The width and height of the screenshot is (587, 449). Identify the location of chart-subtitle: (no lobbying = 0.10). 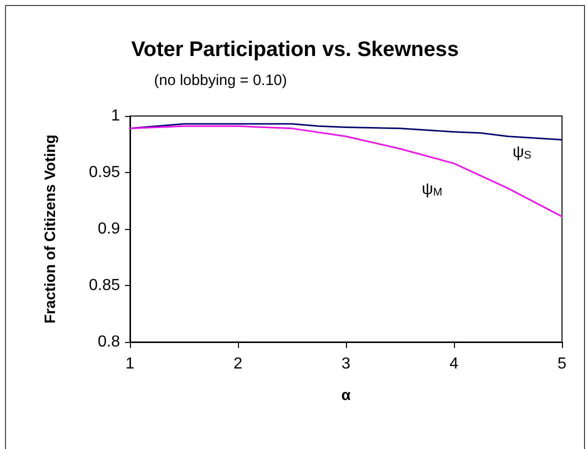
(221, 80).